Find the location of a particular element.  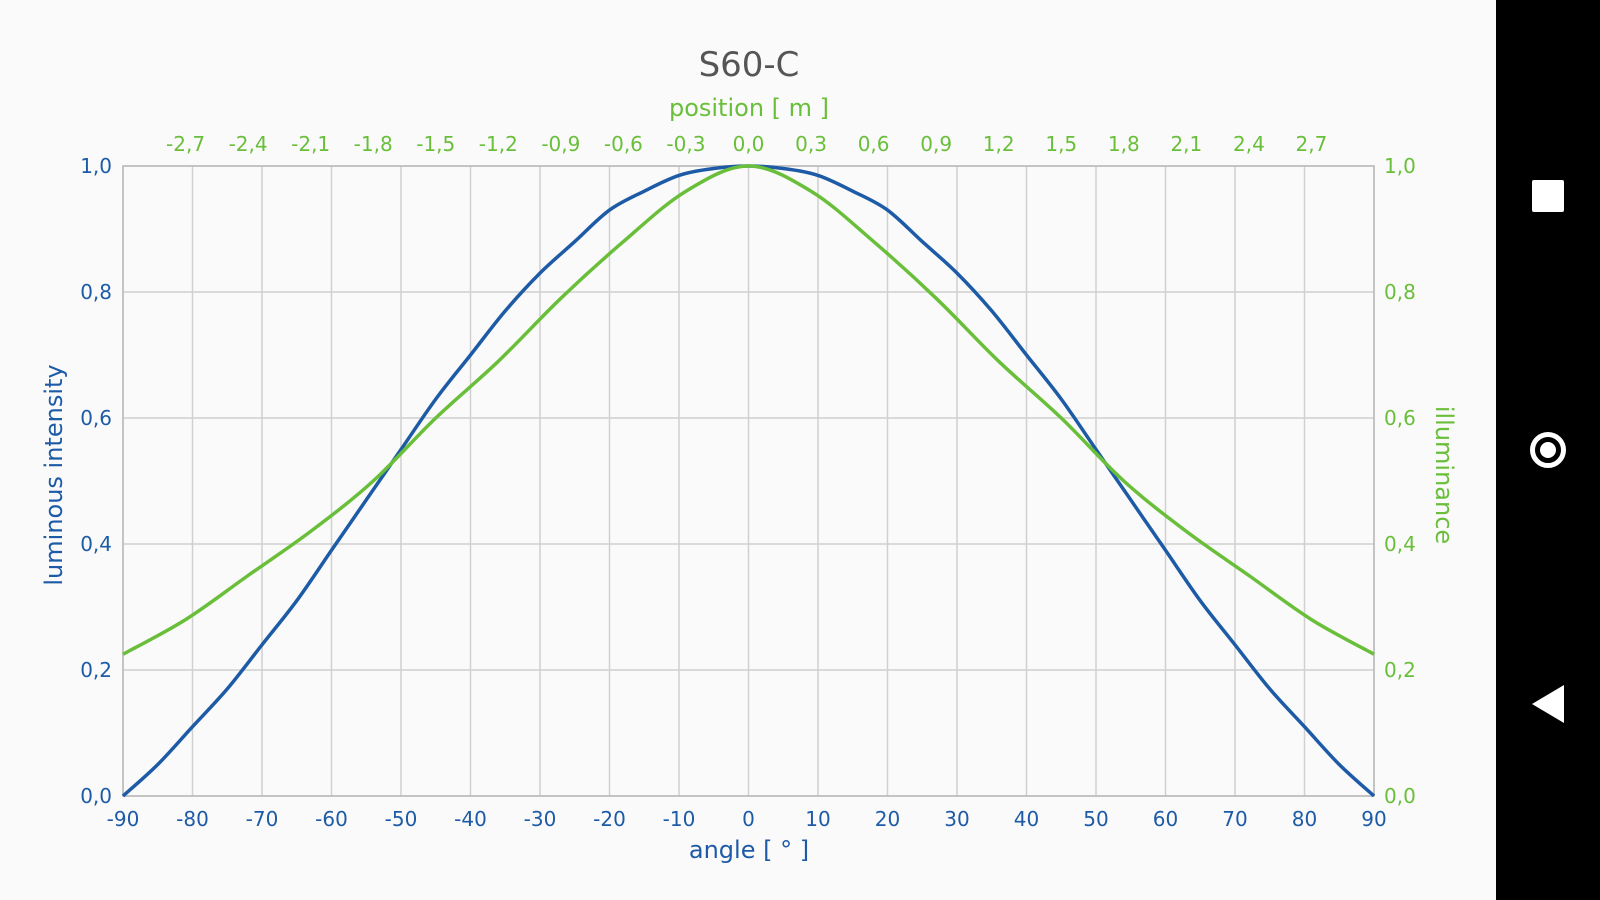

x-tick-label: -30 is located at coordinates (540, 819).